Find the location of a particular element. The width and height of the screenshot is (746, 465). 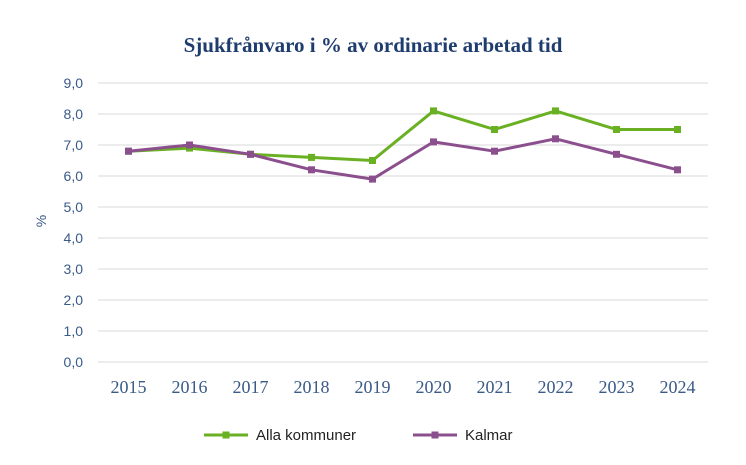

legend: Alla kommuner Kalmar is located at coordinates (358, 435).